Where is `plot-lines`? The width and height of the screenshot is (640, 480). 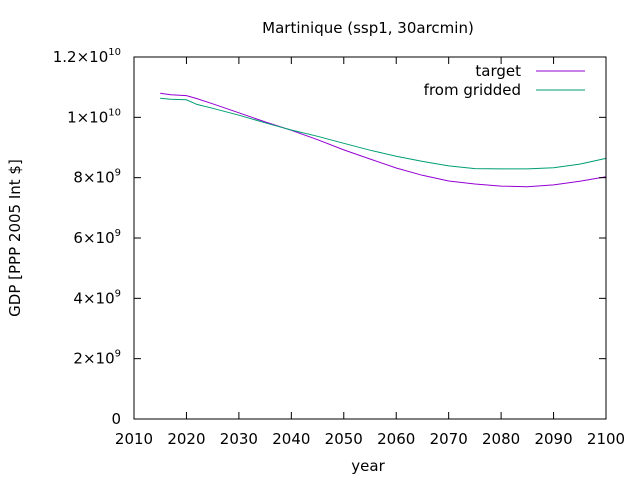
plot-lines is located at coordinates (383, 140).